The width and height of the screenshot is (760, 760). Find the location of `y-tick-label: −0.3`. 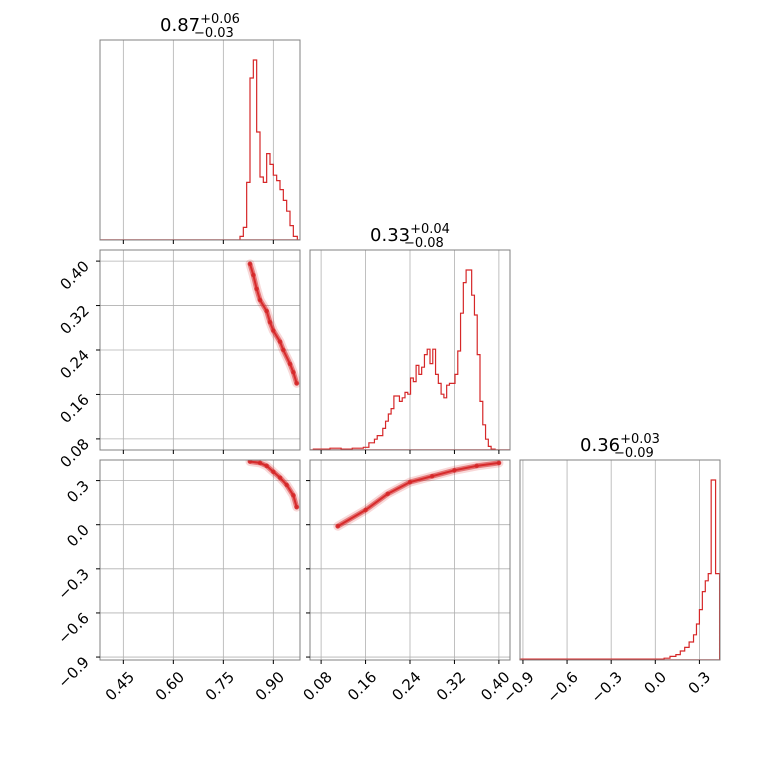

y-tick-label: −0.3 is located at coordinates (73, 584).